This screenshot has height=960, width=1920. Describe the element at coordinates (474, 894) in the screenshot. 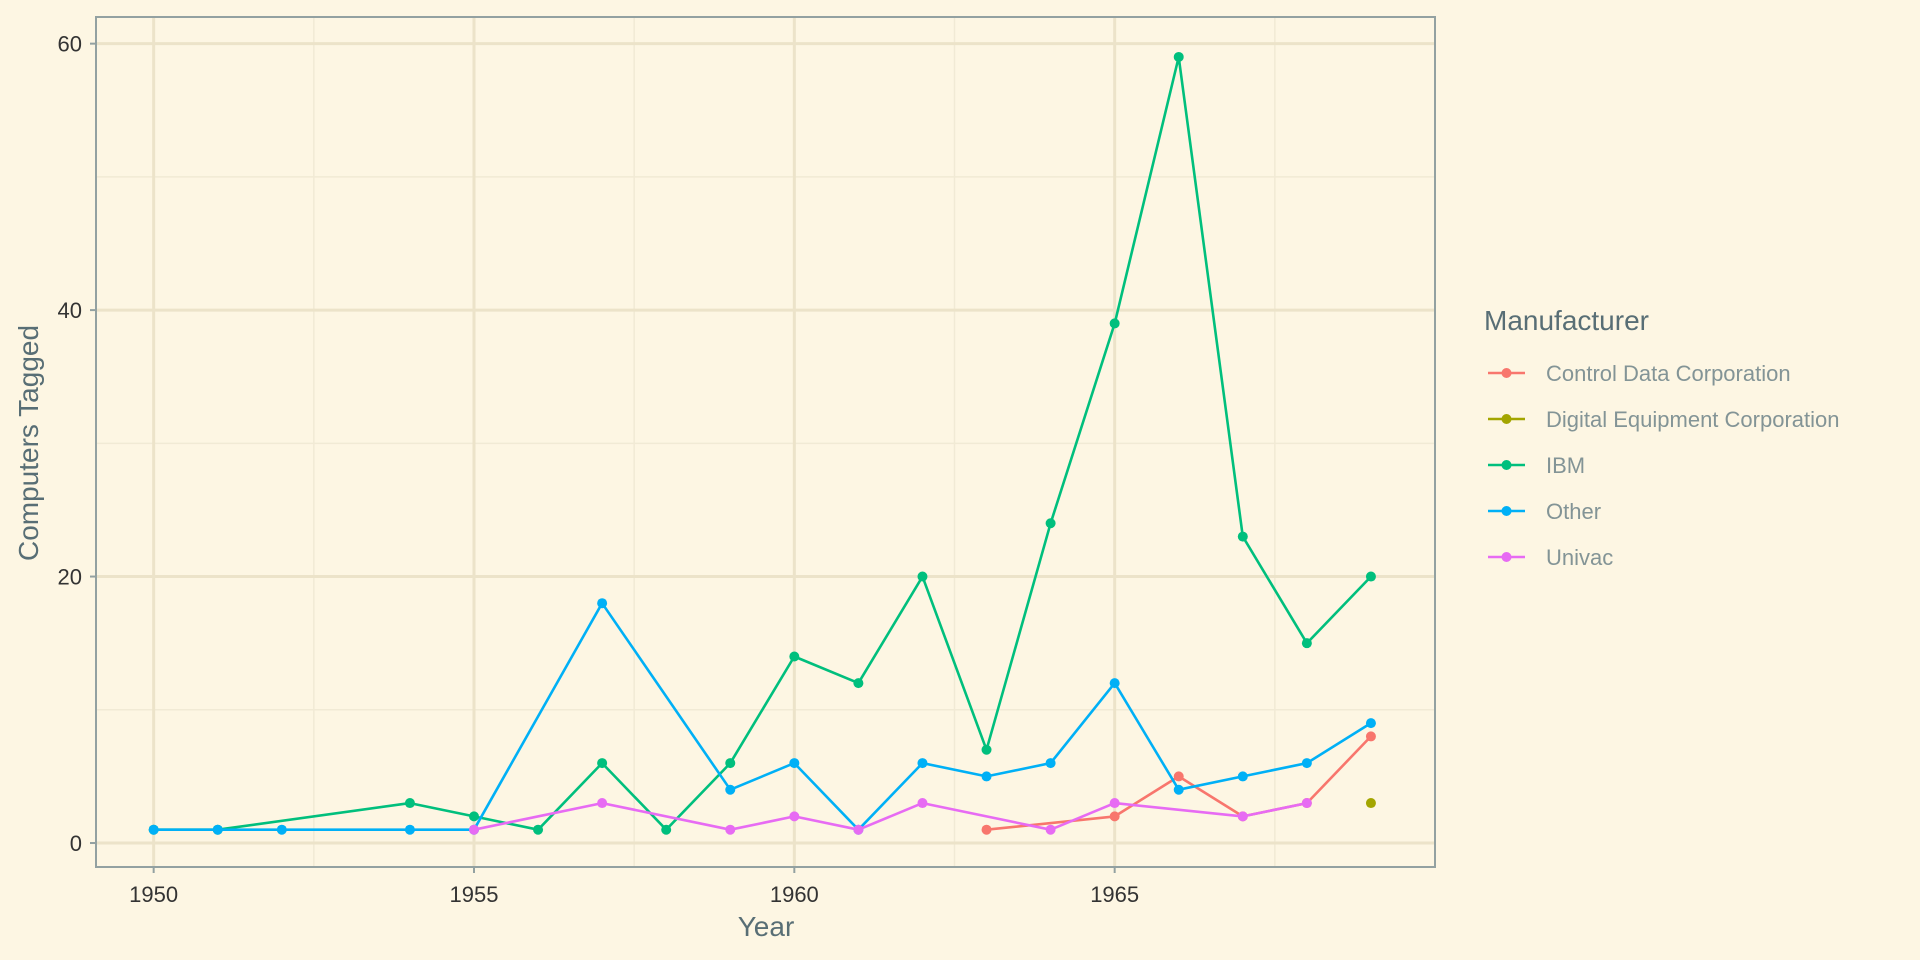

I see `x-tick-label: 1955` at that location.